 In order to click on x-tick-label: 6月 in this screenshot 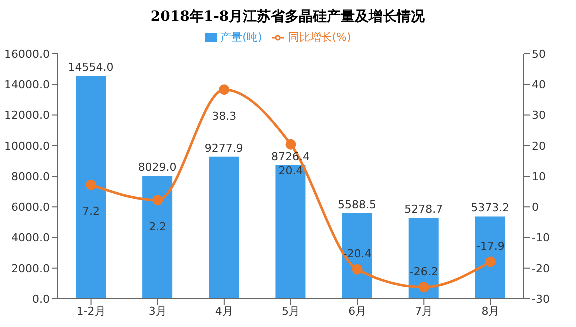, I will do `click(357, 311)`.